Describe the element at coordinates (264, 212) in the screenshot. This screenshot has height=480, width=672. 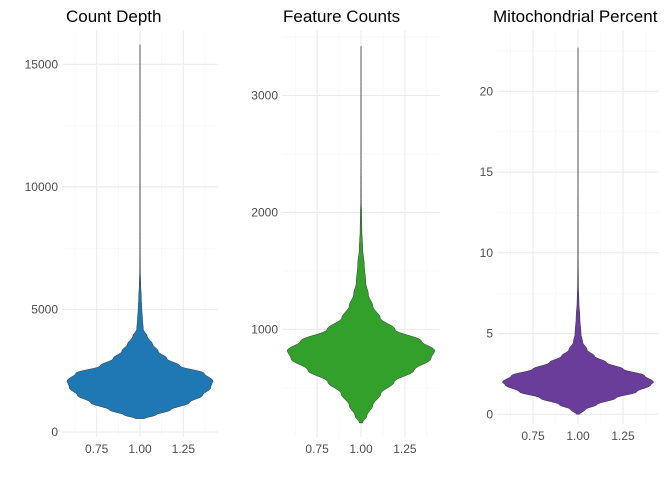
I see `y-tick-label: 2000` at that location.